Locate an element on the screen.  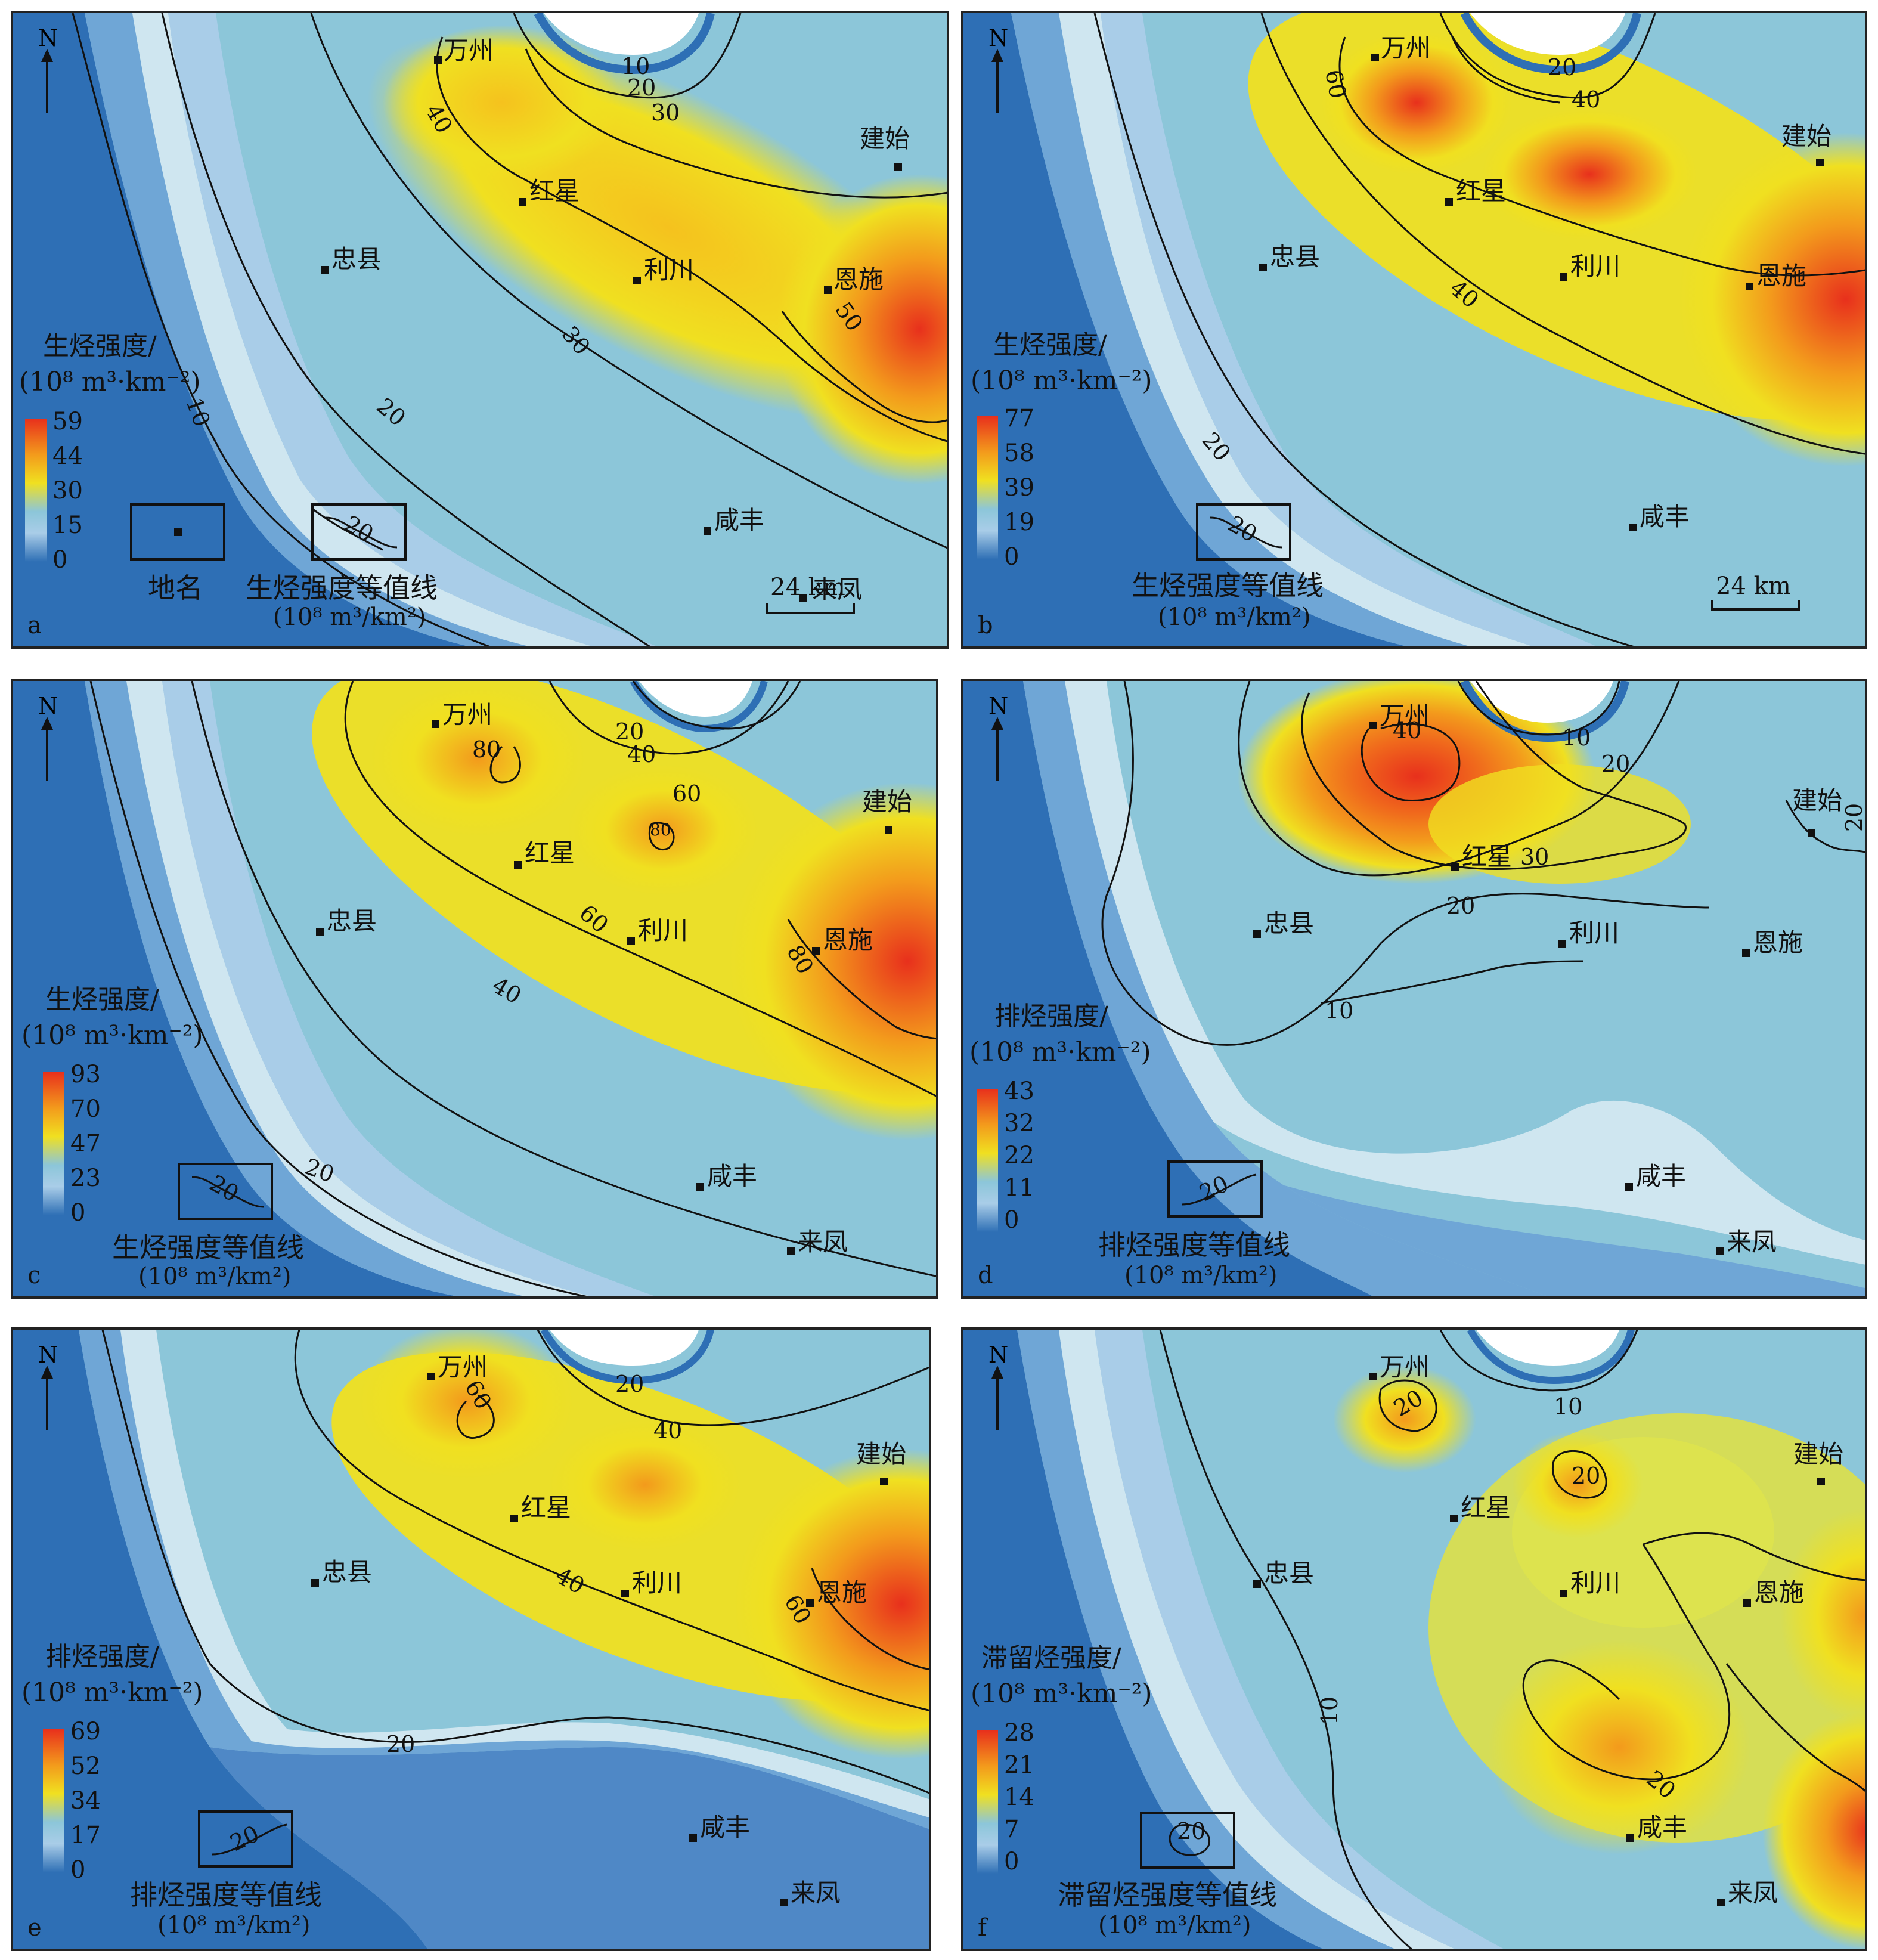
contour-label: 60 is located at coordinates (1336, 84).